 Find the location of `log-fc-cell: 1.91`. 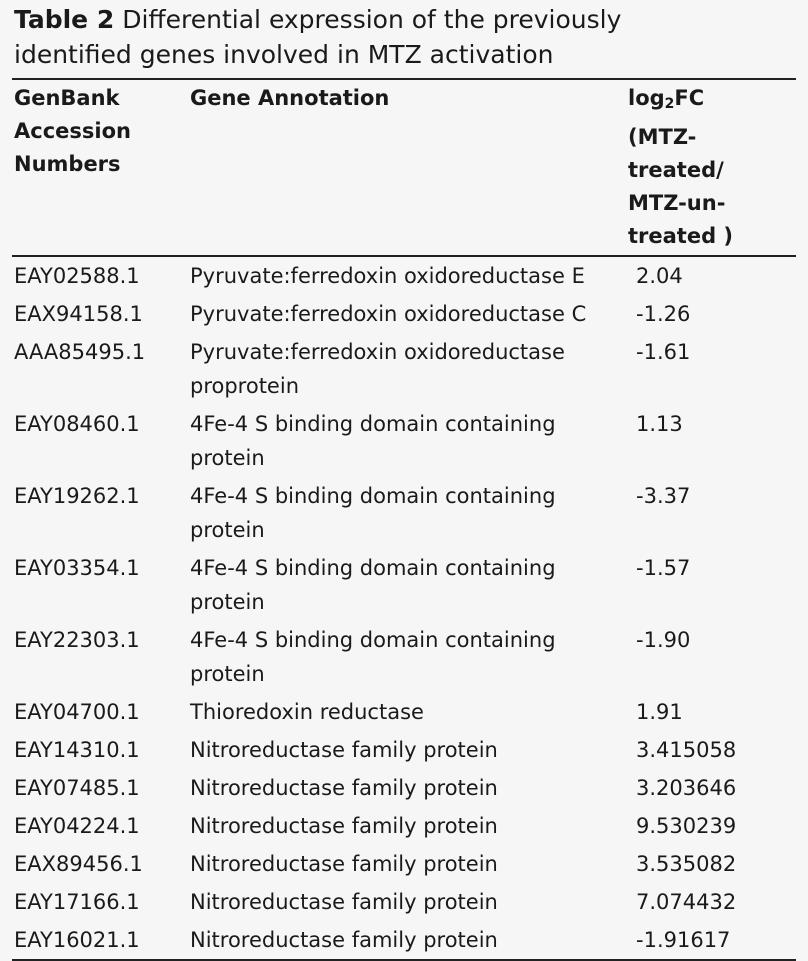

log-fc-cell: 1.91 is located at coordinates (659, 712).